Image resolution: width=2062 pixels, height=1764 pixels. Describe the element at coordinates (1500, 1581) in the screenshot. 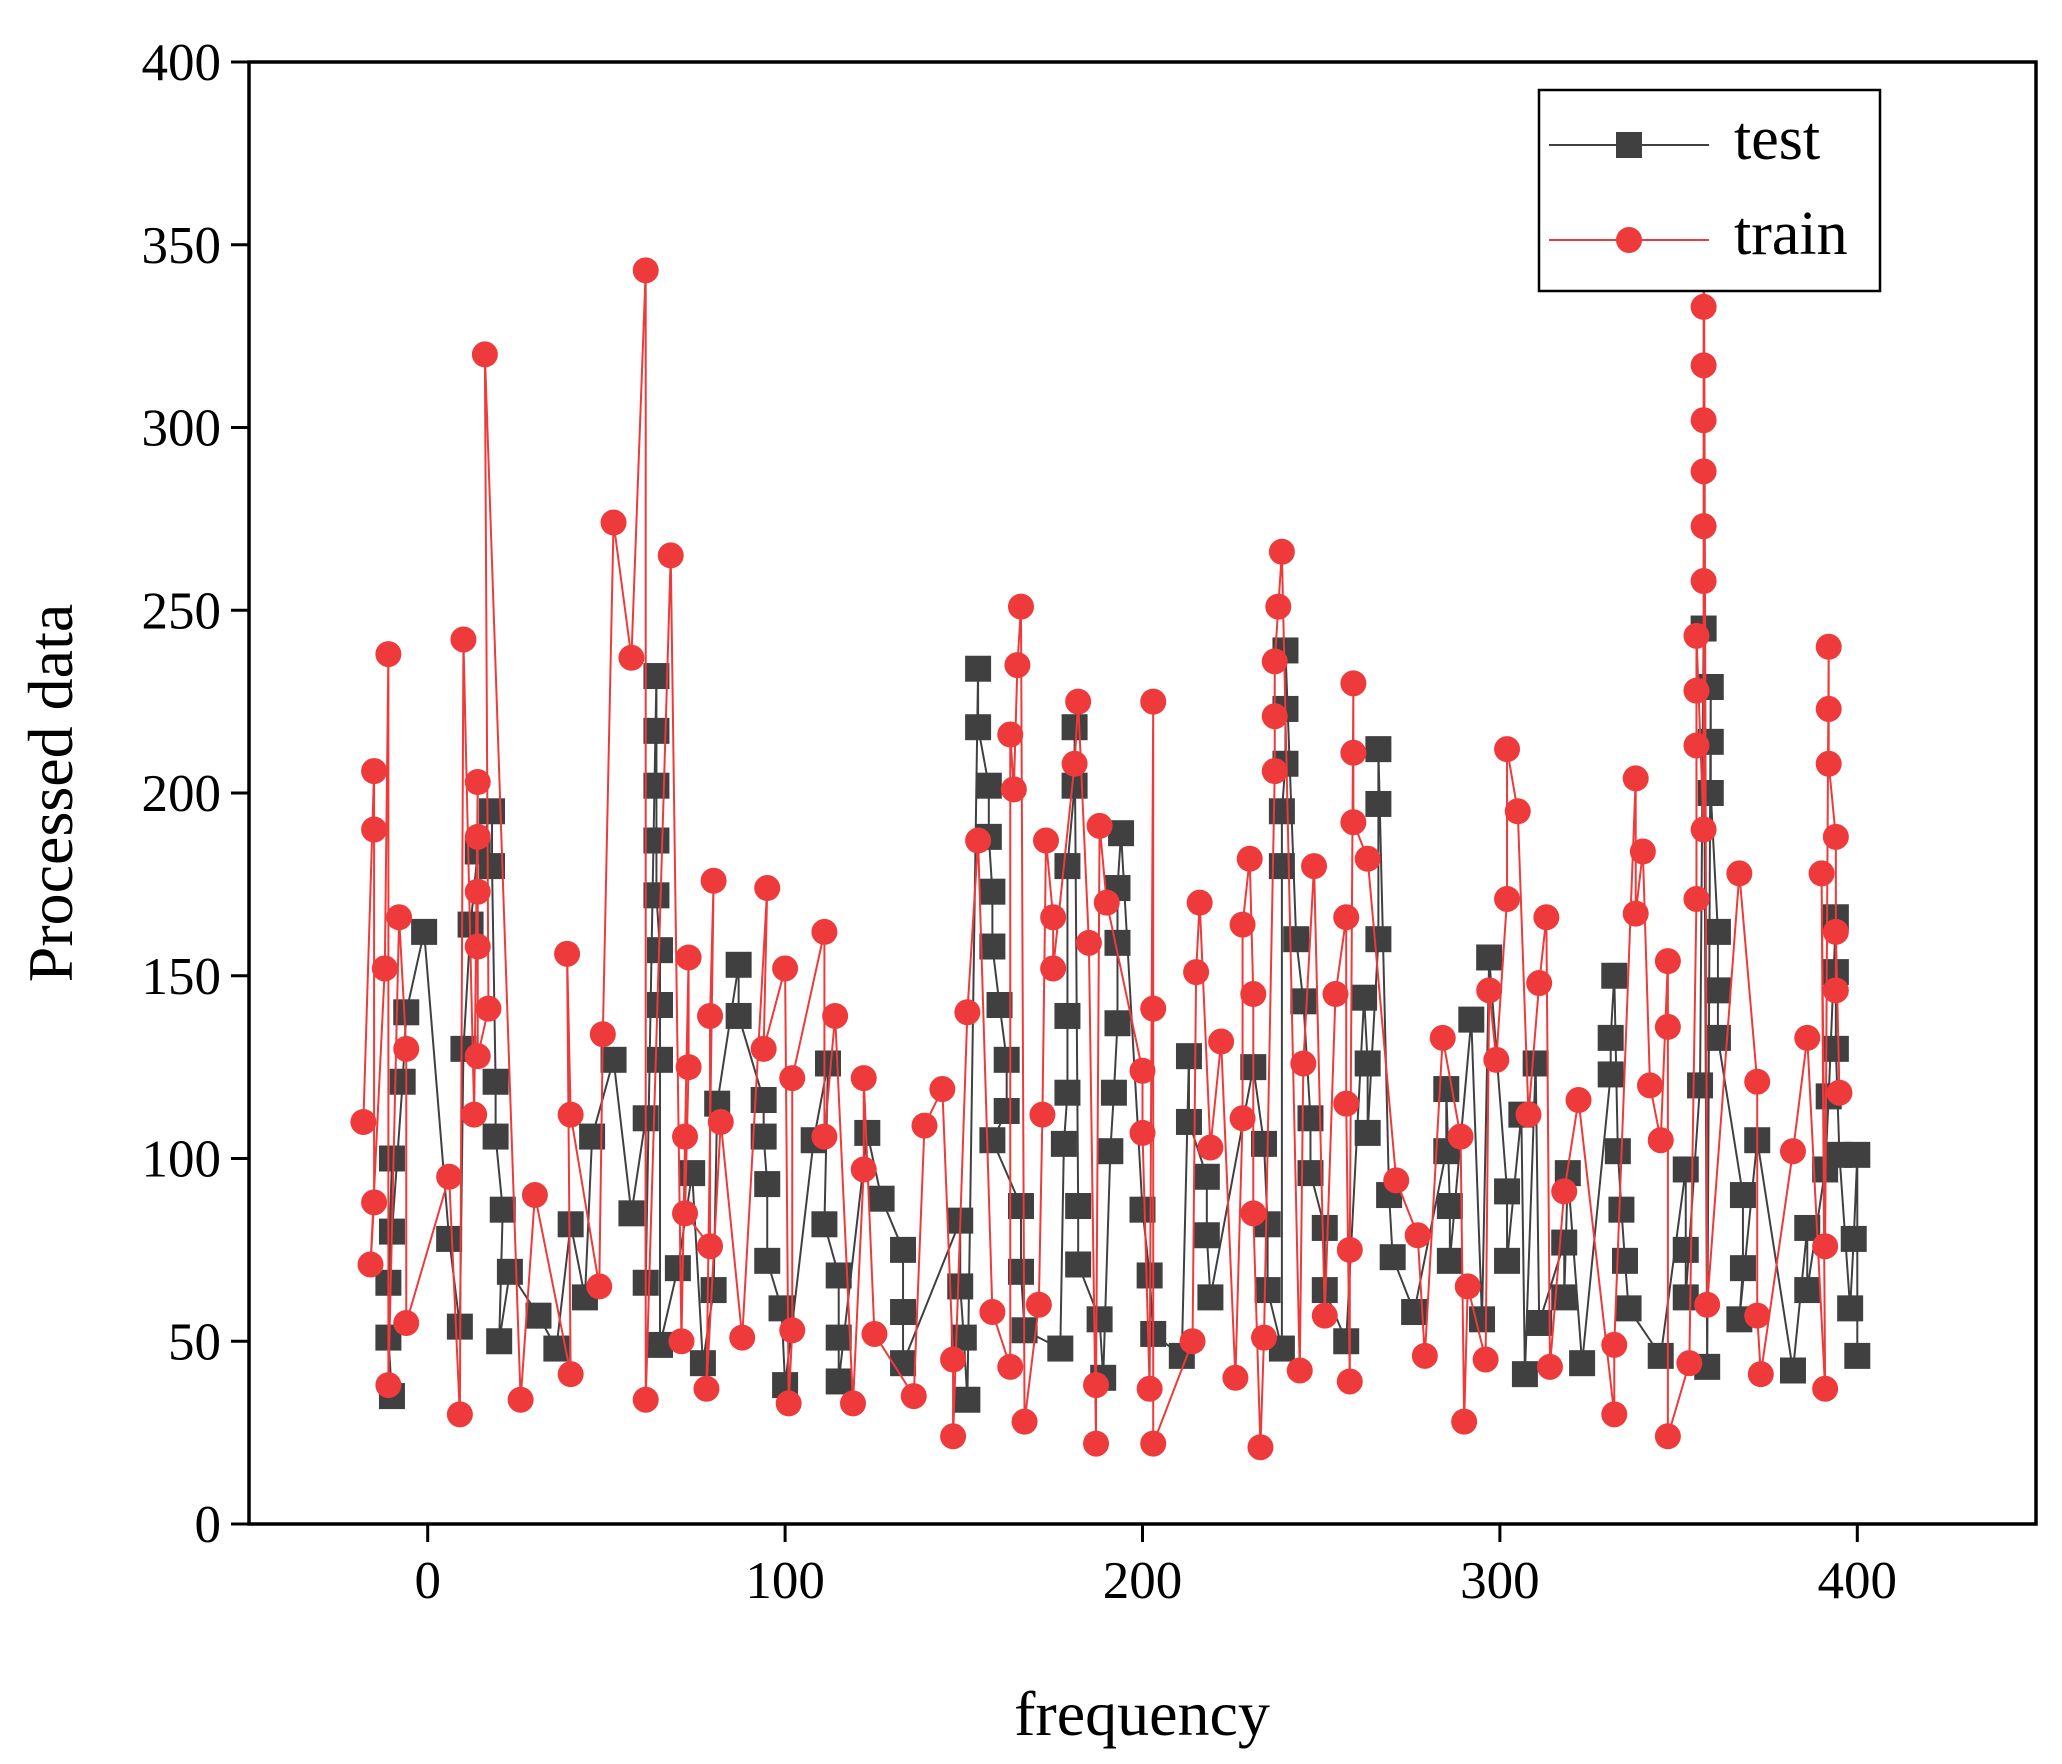

I see `x-tick-label: 300` at that location.